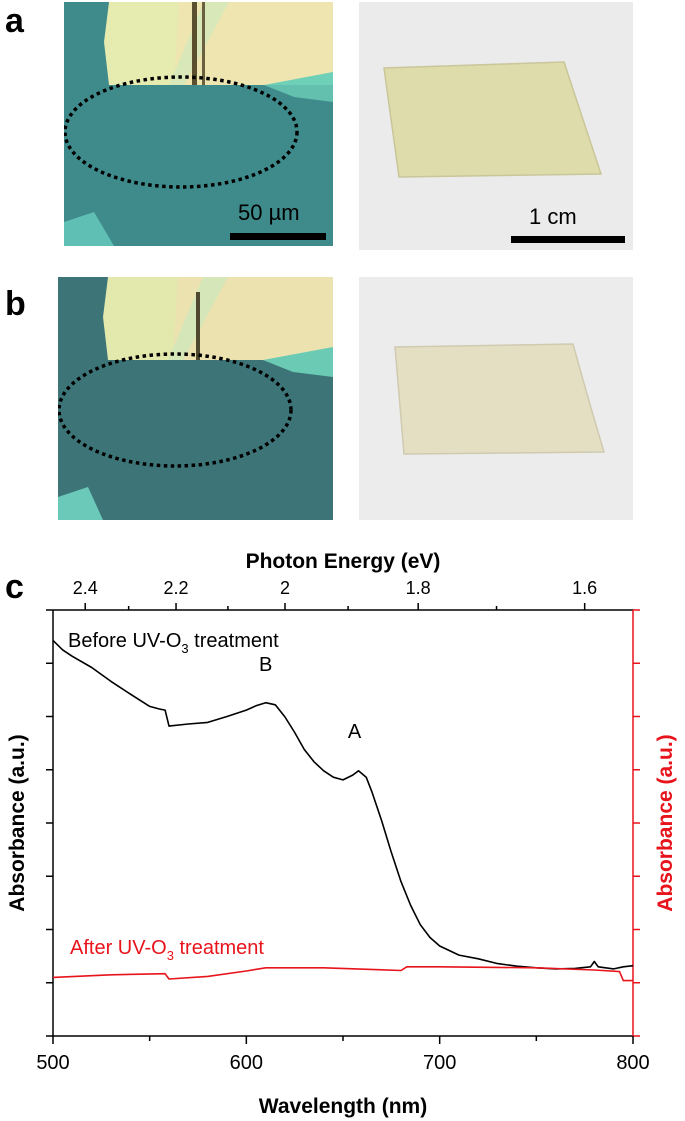  I want to click on top-tick-label: 1.8, so click(418, 588).